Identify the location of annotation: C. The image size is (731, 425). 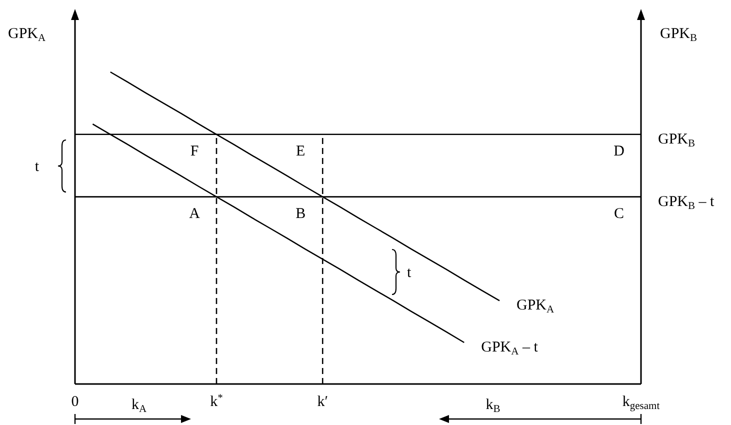
(619, 214).